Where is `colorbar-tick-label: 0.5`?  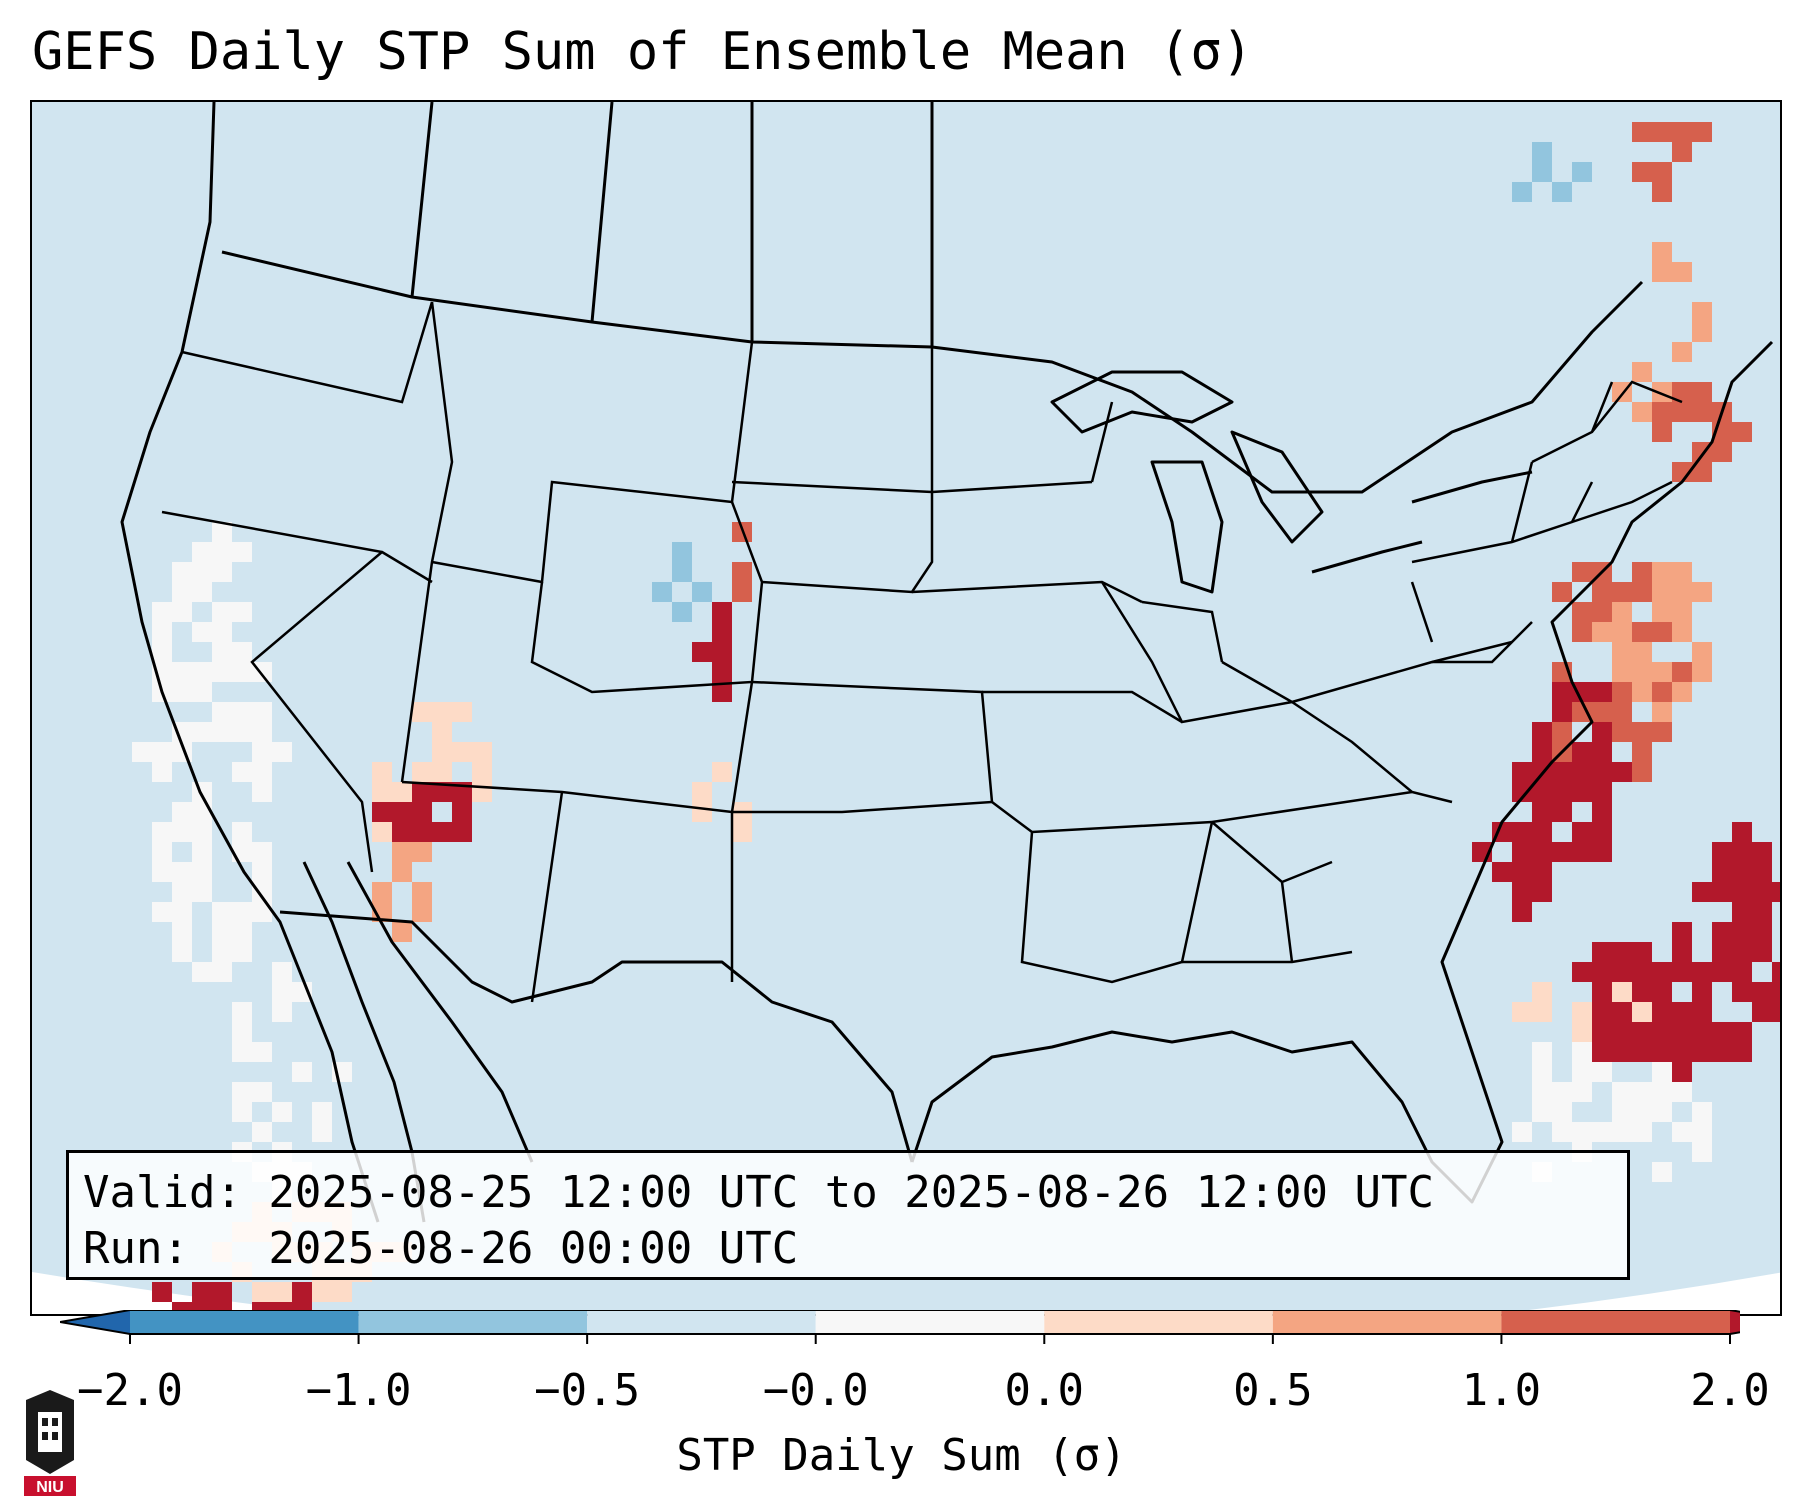 colorbar-tick-label: 0.5 is located at coordinates (1273, 1390).